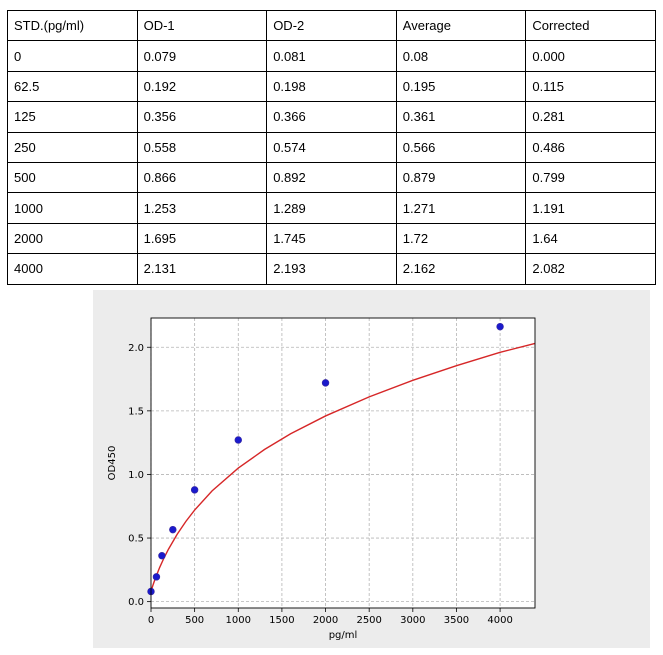 This screenshot has height=655, width=663. I want to click on table-cell: 1000, so click(72, 208).